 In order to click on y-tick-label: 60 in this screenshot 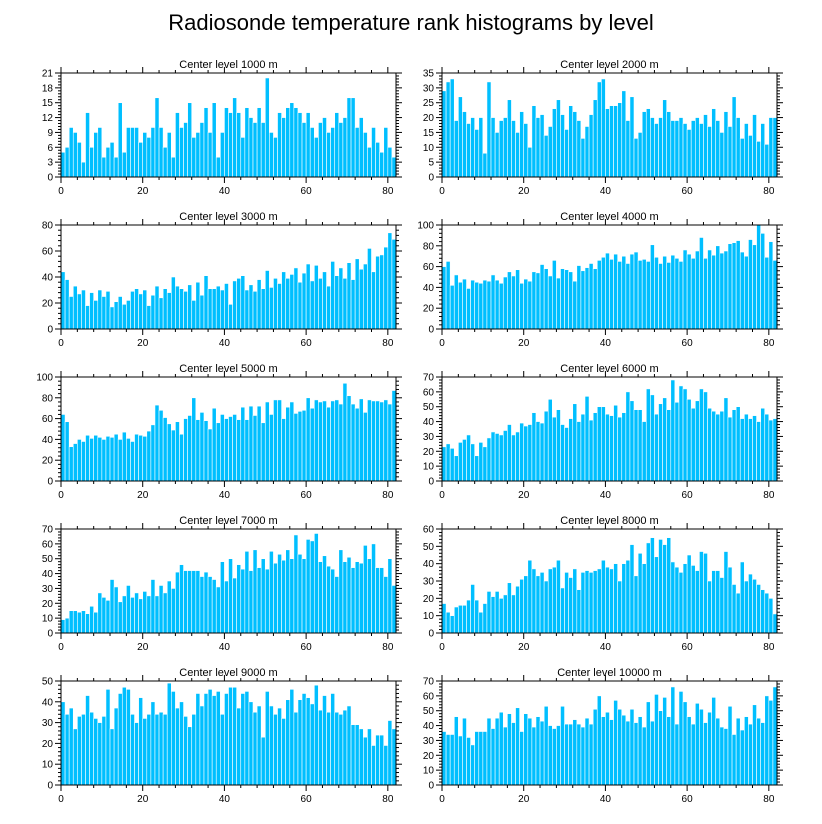, I will do `click(429, 392)`.